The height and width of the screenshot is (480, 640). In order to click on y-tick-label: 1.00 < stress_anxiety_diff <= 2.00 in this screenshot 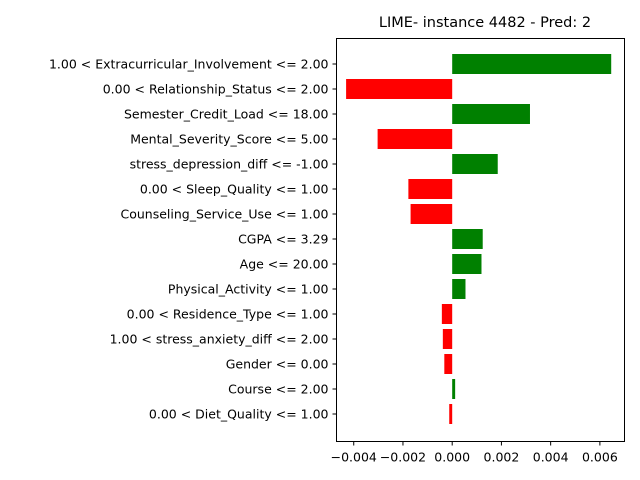, I will do `click(219, 339)`.